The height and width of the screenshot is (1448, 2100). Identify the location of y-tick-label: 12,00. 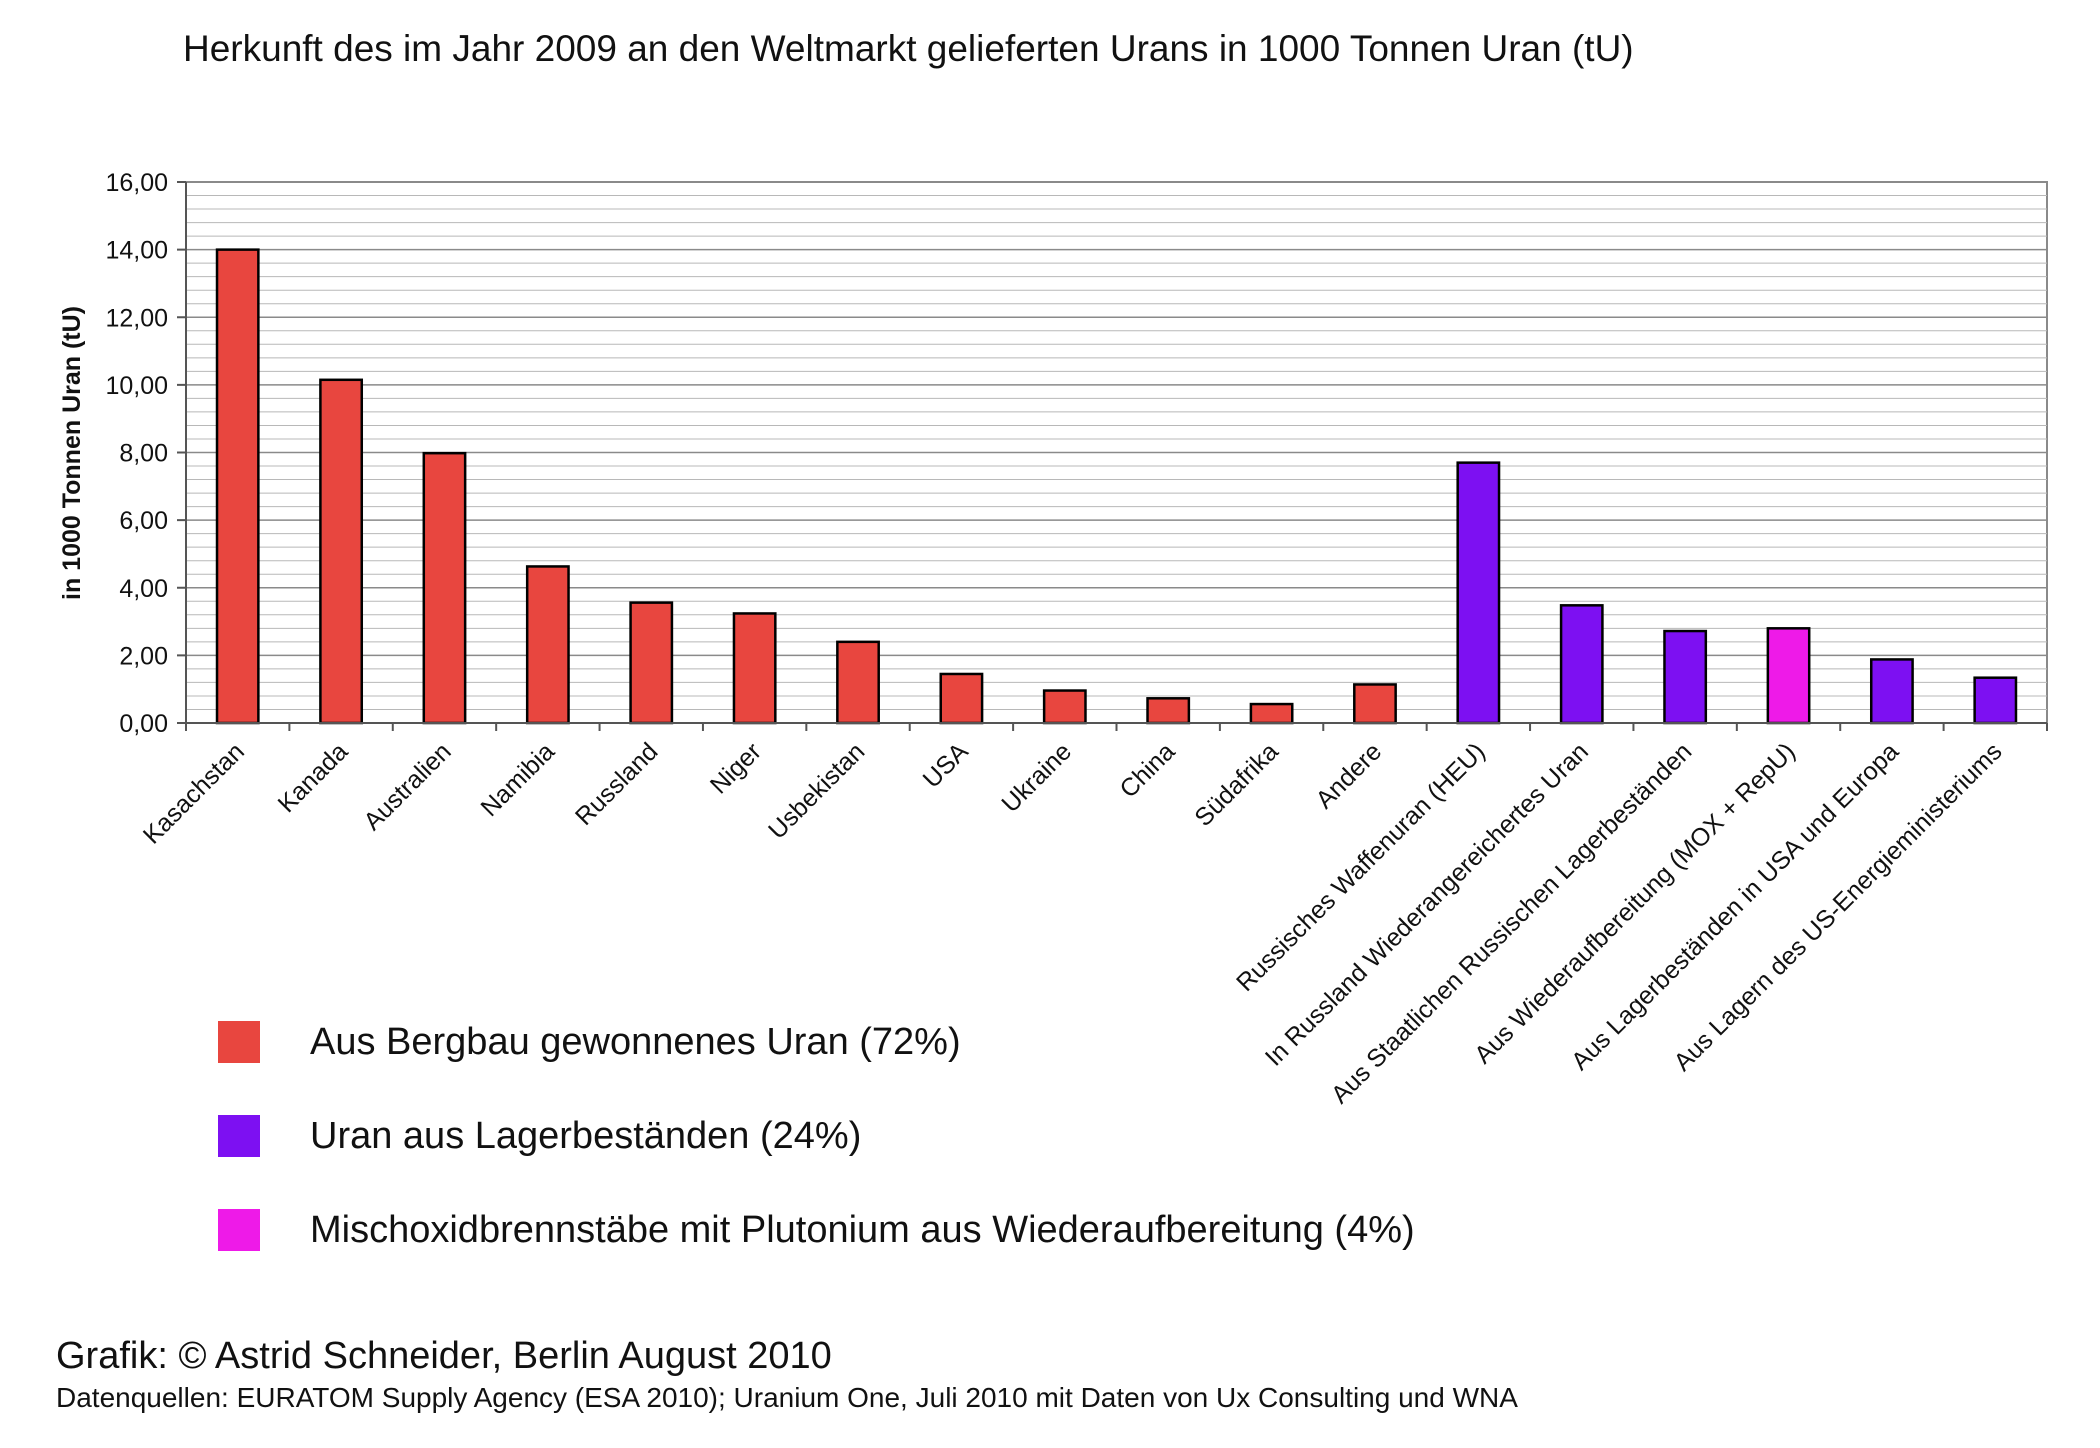
(136, 318).